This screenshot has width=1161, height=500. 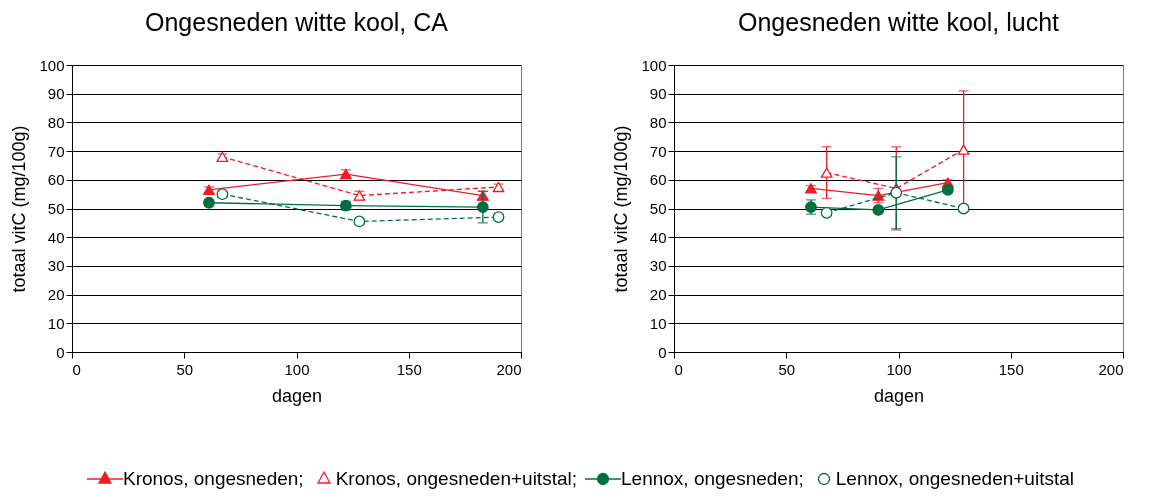 I want to click on legend-label: Kronos, ongesneden+uitstal;, so click(x=456, y=479).